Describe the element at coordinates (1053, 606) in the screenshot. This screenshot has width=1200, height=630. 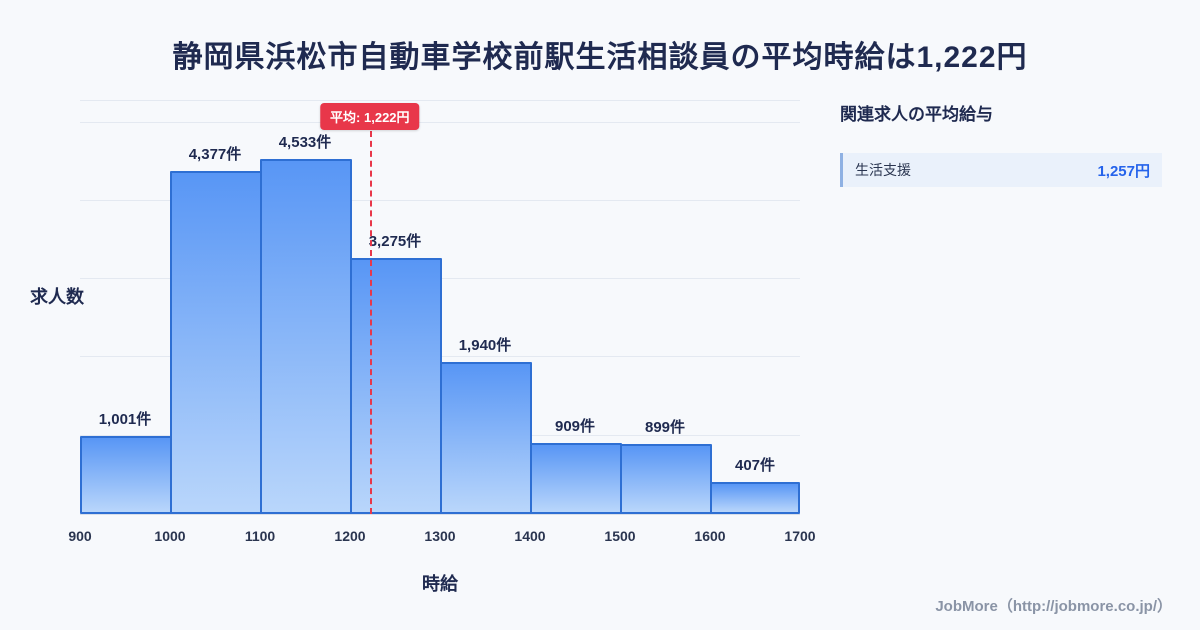
I see `footer-credit: JobMore（http://jobmore.co.jp/）` at that location.